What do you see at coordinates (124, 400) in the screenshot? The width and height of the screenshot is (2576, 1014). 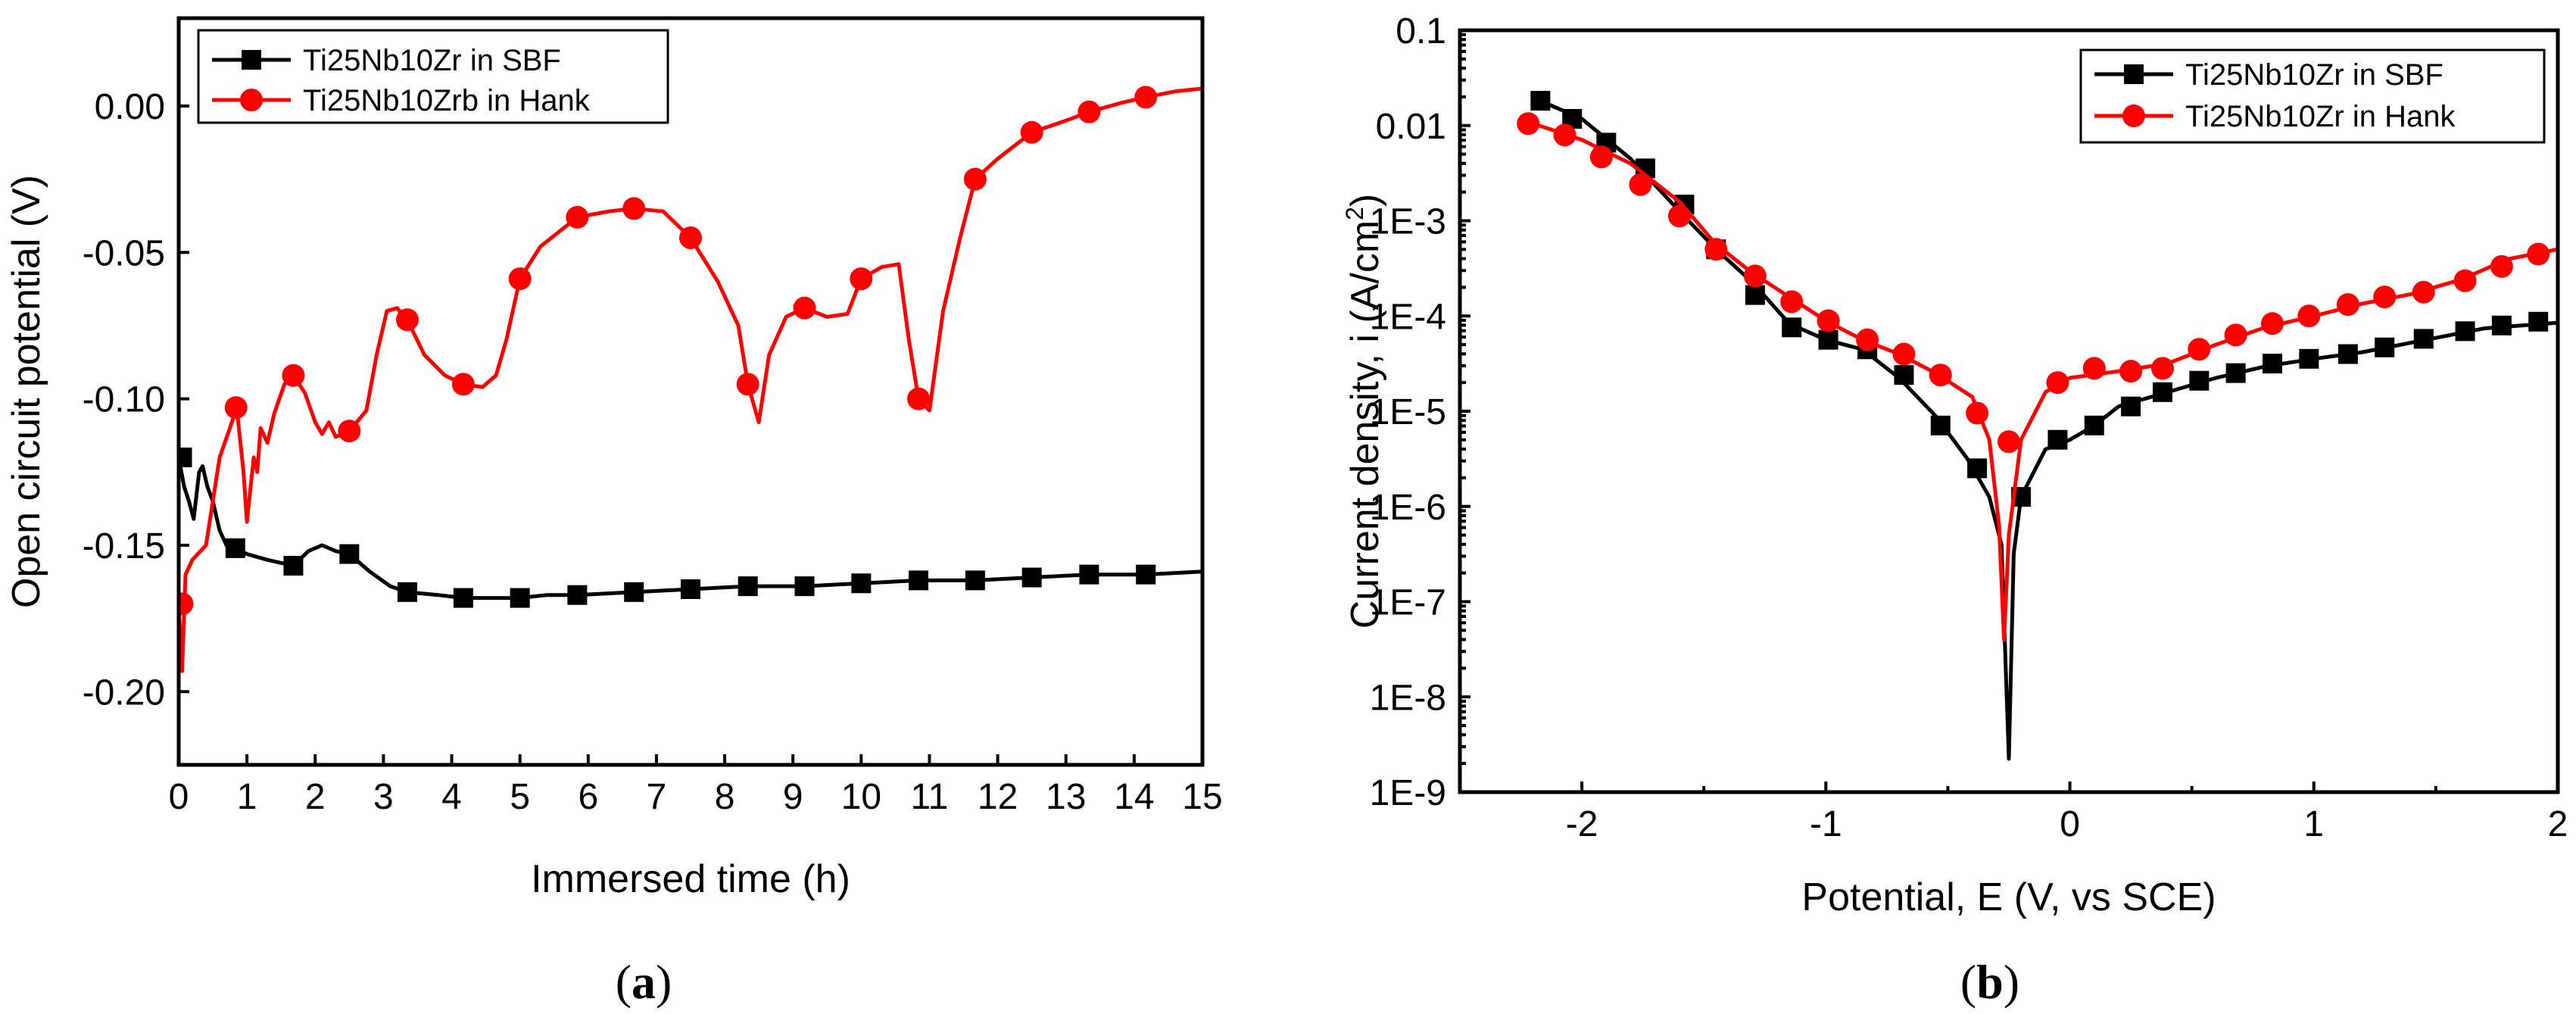 I see `y-tick-label: -0.10` at bounding box center [124, 400].